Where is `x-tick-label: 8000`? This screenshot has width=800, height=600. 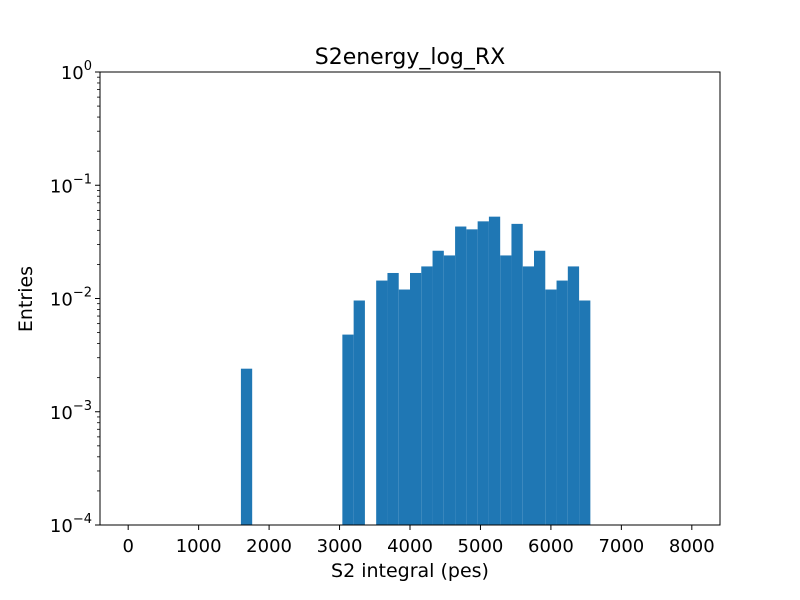 x-tick-label: 8000 is located at coordinates (692, 546).